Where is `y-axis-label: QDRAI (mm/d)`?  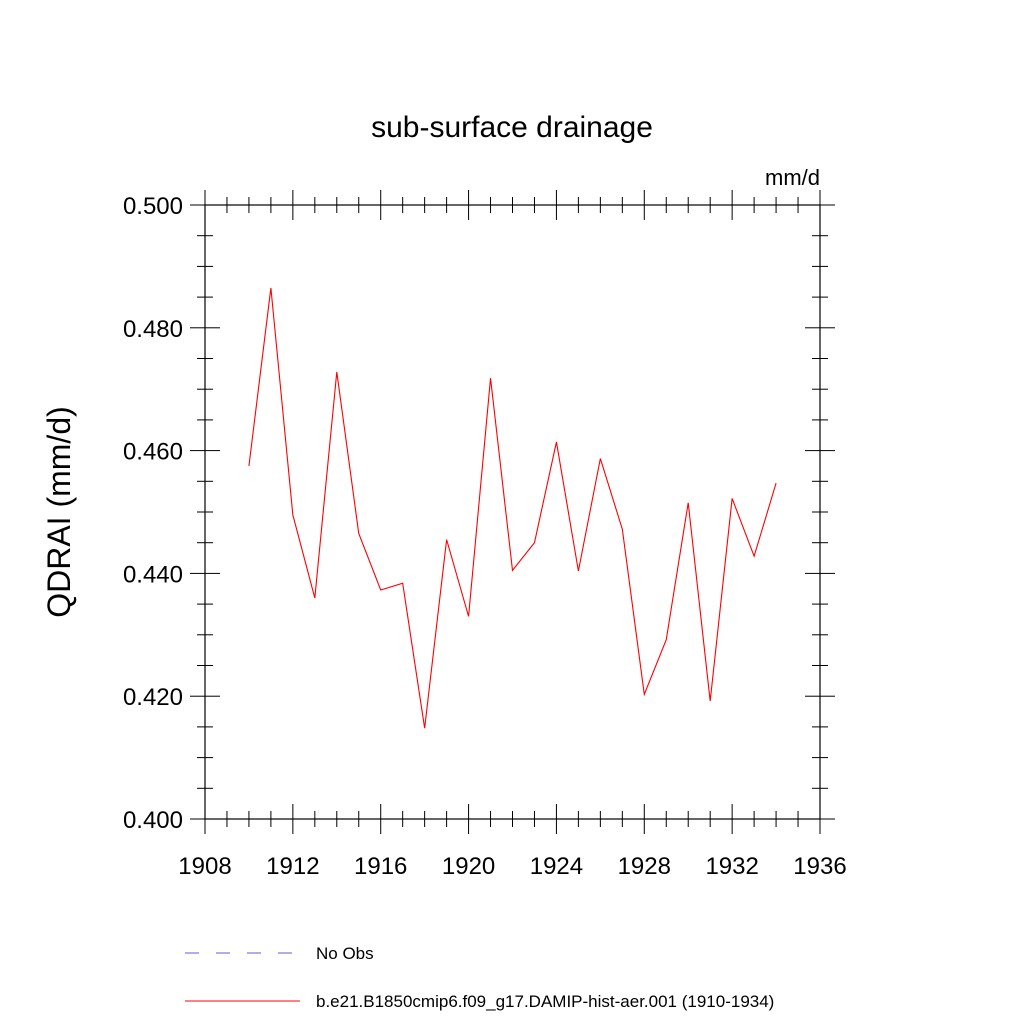
y-axis-label: QDRAI (mm/d) is located at coordinates (59, 512).